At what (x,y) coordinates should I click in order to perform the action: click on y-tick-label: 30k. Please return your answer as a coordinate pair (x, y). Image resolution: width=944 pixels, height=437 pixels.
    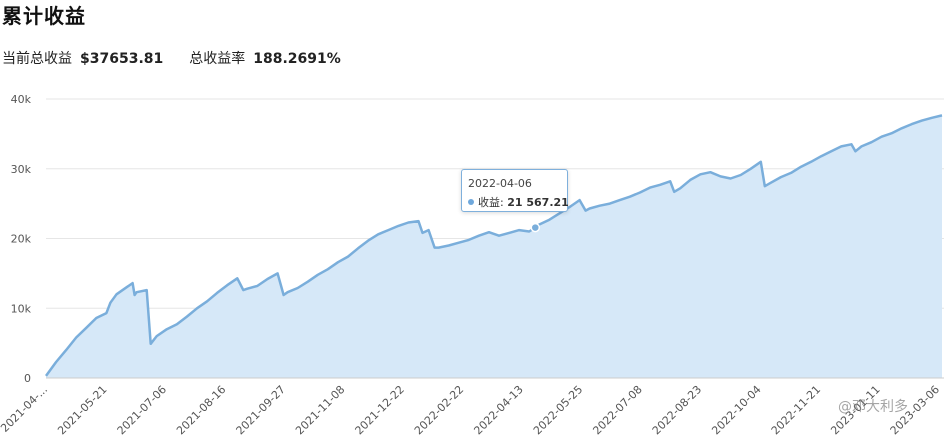
    Looking at the image, I should click on (21, 169).